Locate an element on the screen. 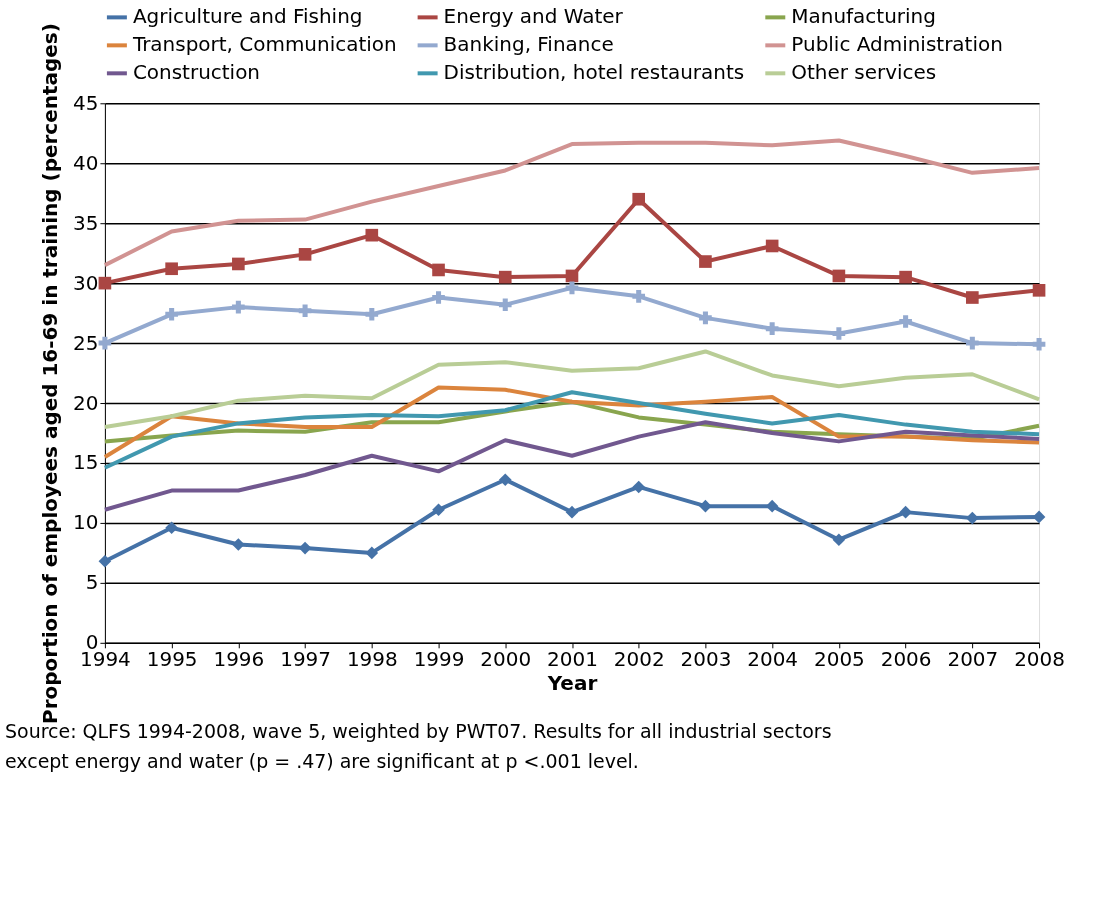 This screenshot has width=1105, height=904. legend-label: Public Administration is located at coordinates (897, 44).